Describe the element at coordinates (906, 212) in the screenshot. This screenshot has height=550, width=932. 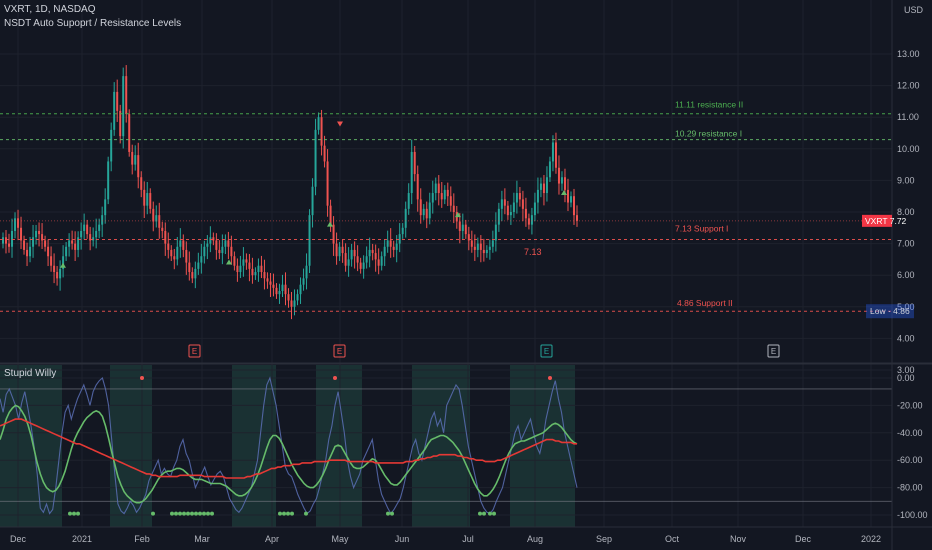
I see `price-tick-label-5: 8.00` at that location.